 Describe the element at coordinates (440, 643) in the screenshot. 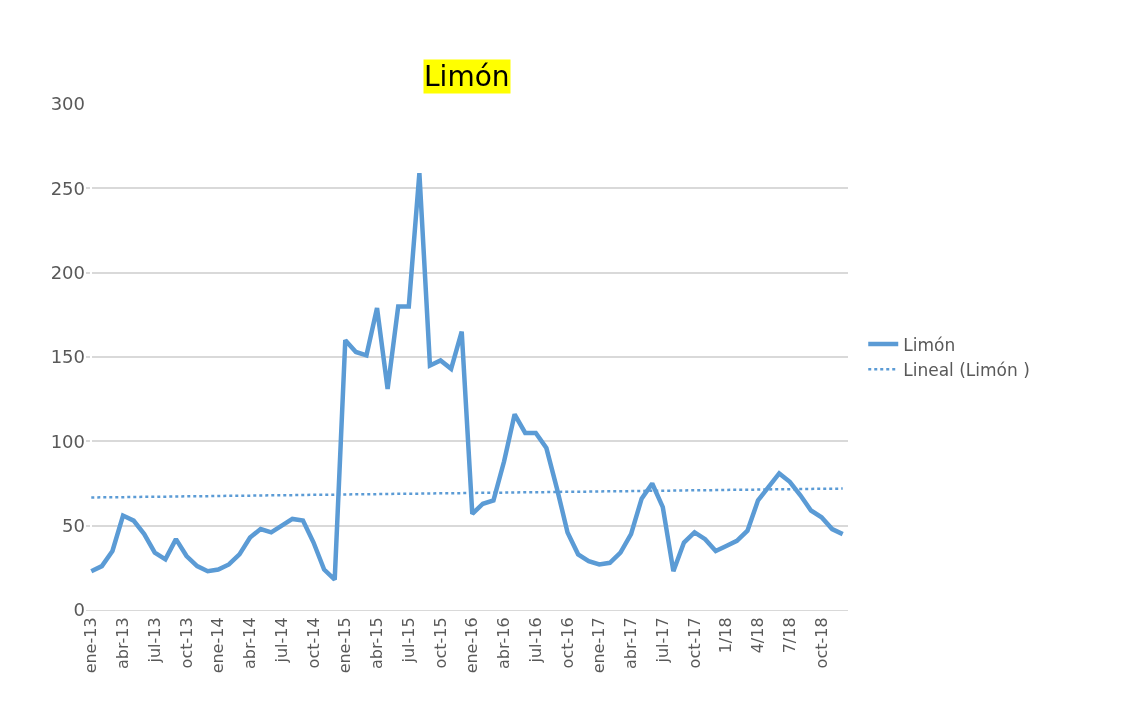

I see `x-tick-label: oct-15` at that location.